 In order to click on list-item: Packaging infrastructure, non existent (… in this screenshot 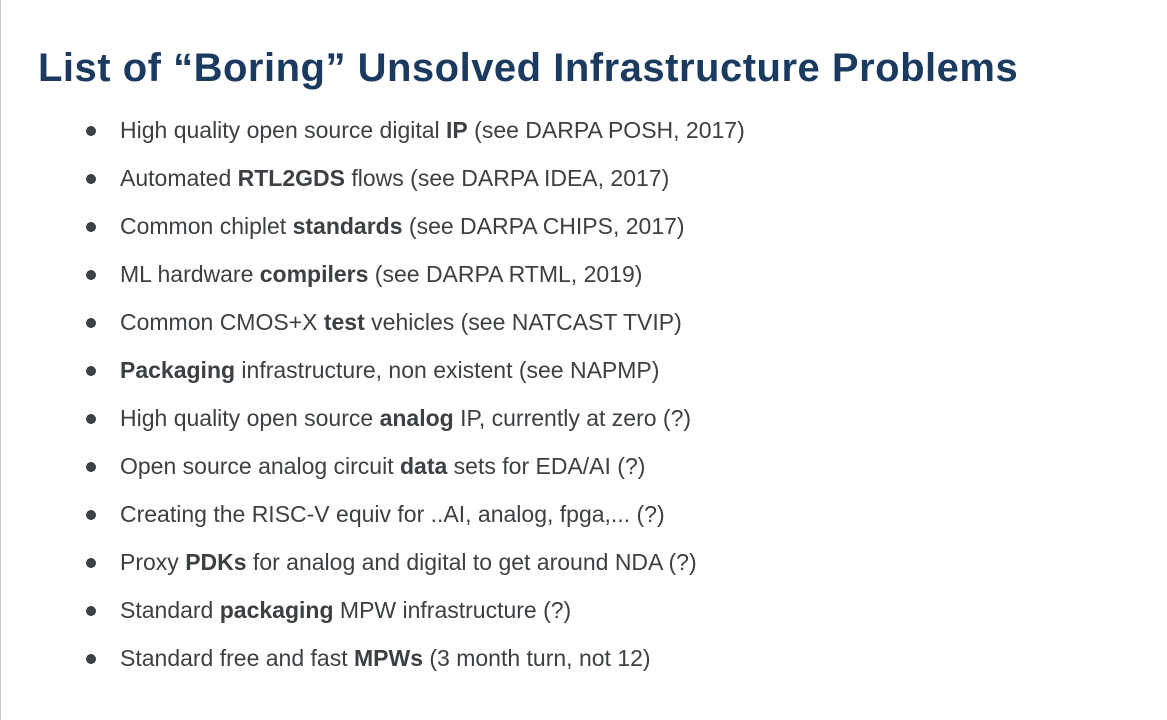, I will do `click(584, 379)`.